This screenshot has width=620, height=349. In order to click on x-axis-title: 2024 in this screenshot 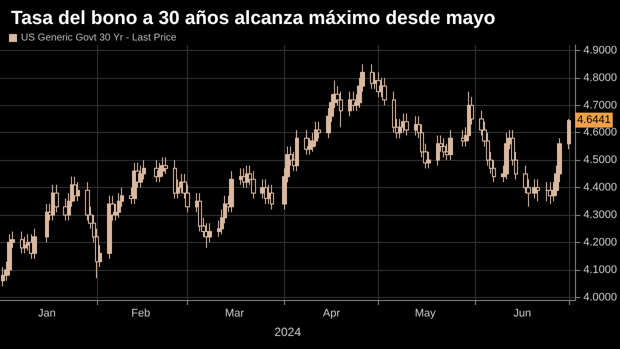, I will do `click(288, 332)`.